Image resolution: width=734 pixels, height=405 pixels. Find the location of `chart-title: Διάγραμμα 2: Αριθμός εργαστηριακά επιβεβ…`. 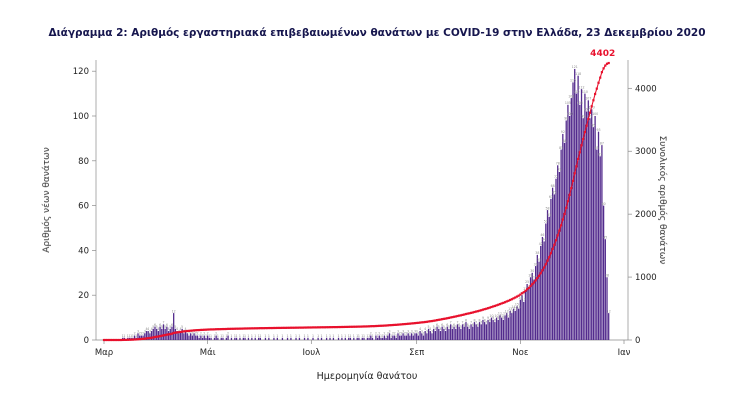

chart-title: Διάγραμμα 2: Αριθμός εργαστηριακά επιβεβ… is located at coordinates (377, 33).